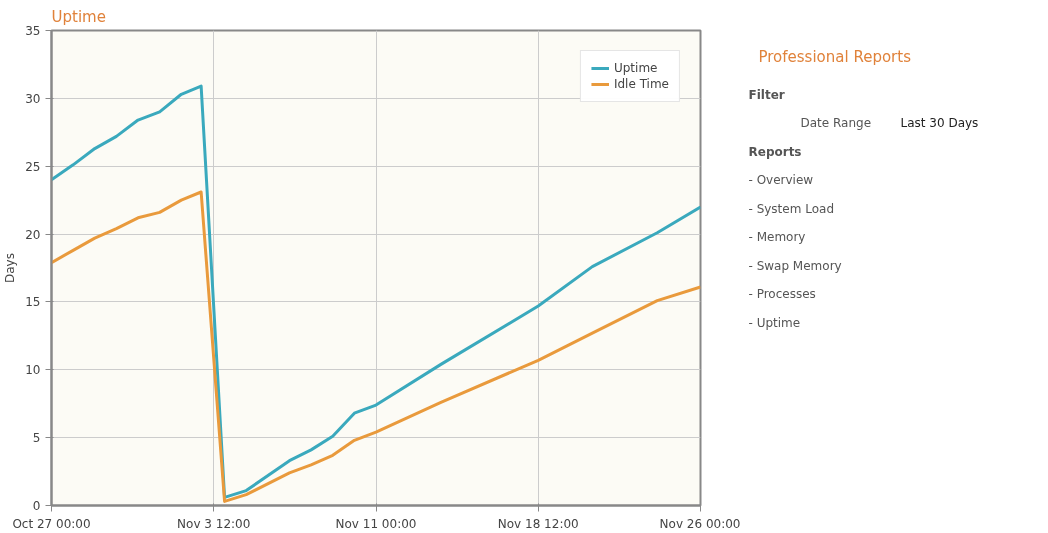 The image size is (1048, 533). I want to click on y-tick-label: 30, so click(33, 98).